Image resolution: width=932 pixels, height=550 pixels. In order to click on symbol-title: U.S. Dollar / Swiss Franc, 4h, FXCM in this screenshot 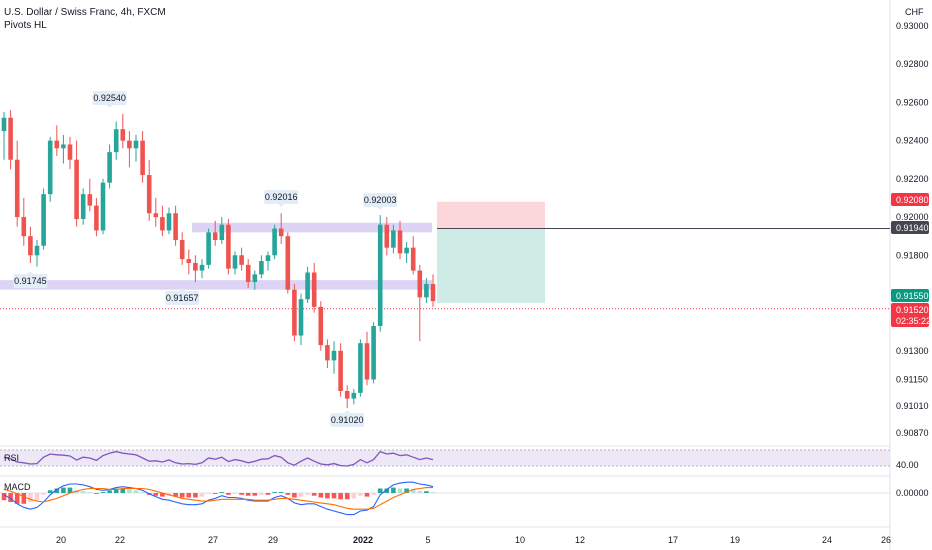, I will do `click(85, 12)`.